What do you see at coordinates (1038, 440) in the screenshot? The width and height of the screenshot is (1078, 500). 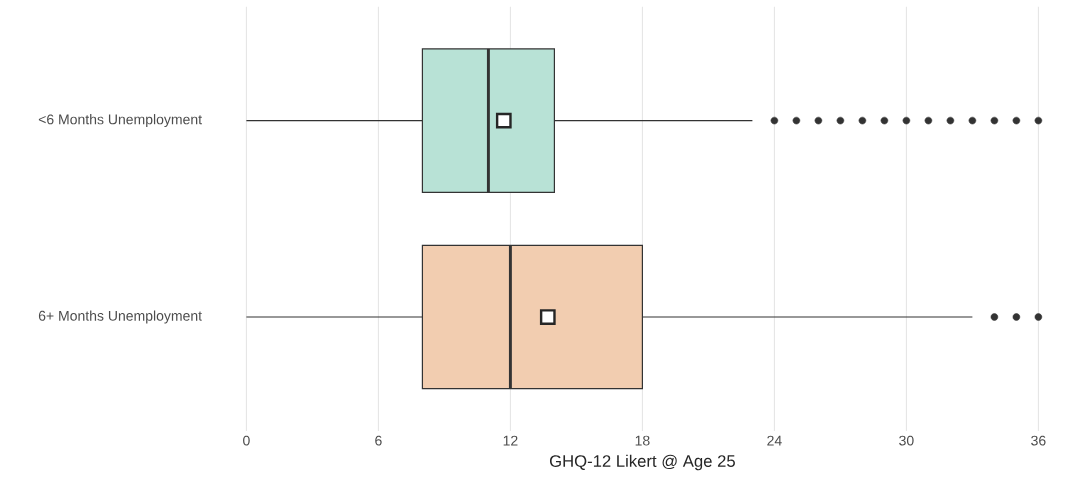 I see `x-tick-label: 36` at bounding box center [1038, 440].